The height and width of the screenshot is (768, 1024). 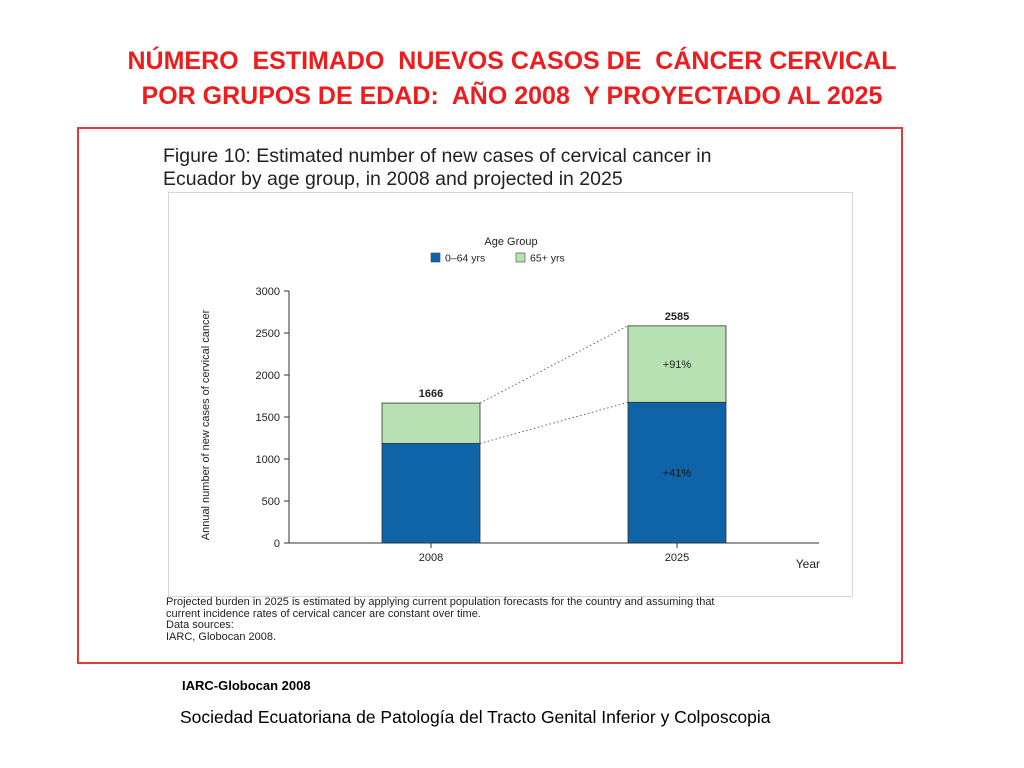 I want to click on total-label-2025: 2585, so click(x=677, y=317).